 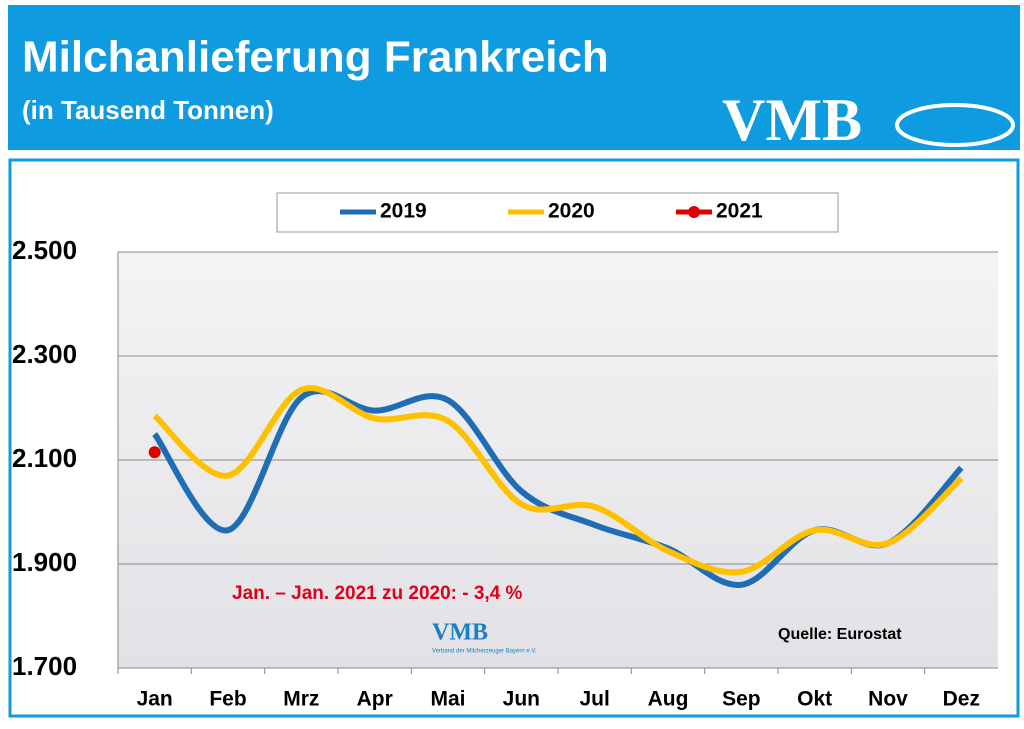 What do you see at coordinates (44, 354) in the screenshot?
I see `y-tick-label: 2.300` at bounding box center [44, 354].